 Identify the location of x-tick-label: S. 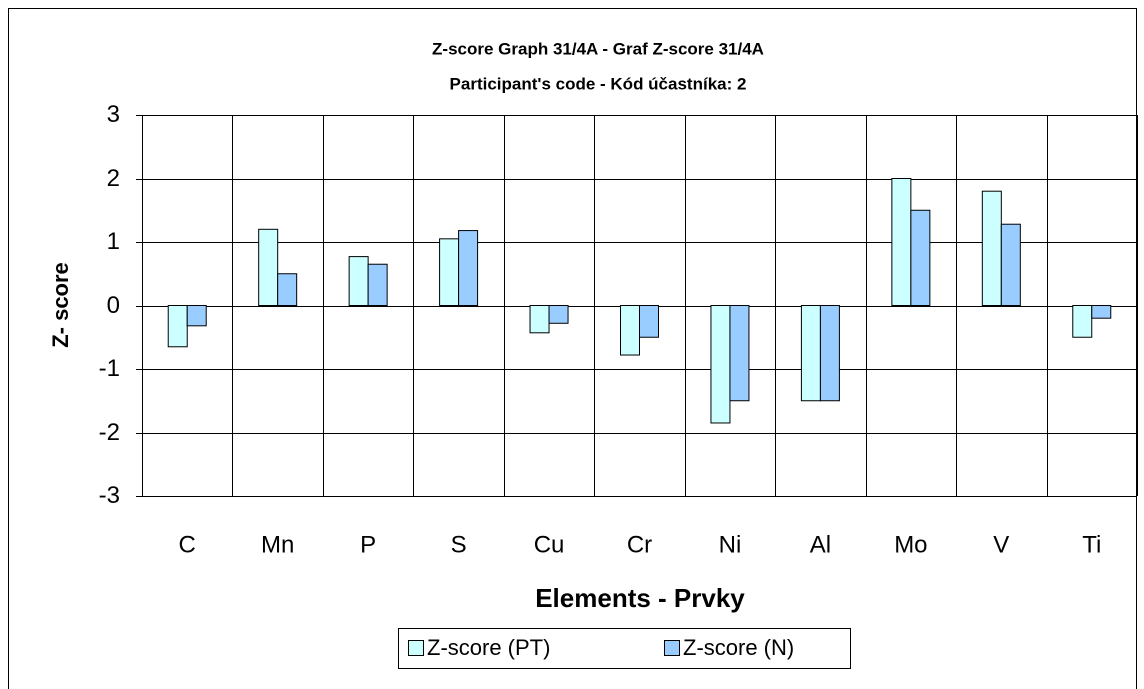
(459, 544).